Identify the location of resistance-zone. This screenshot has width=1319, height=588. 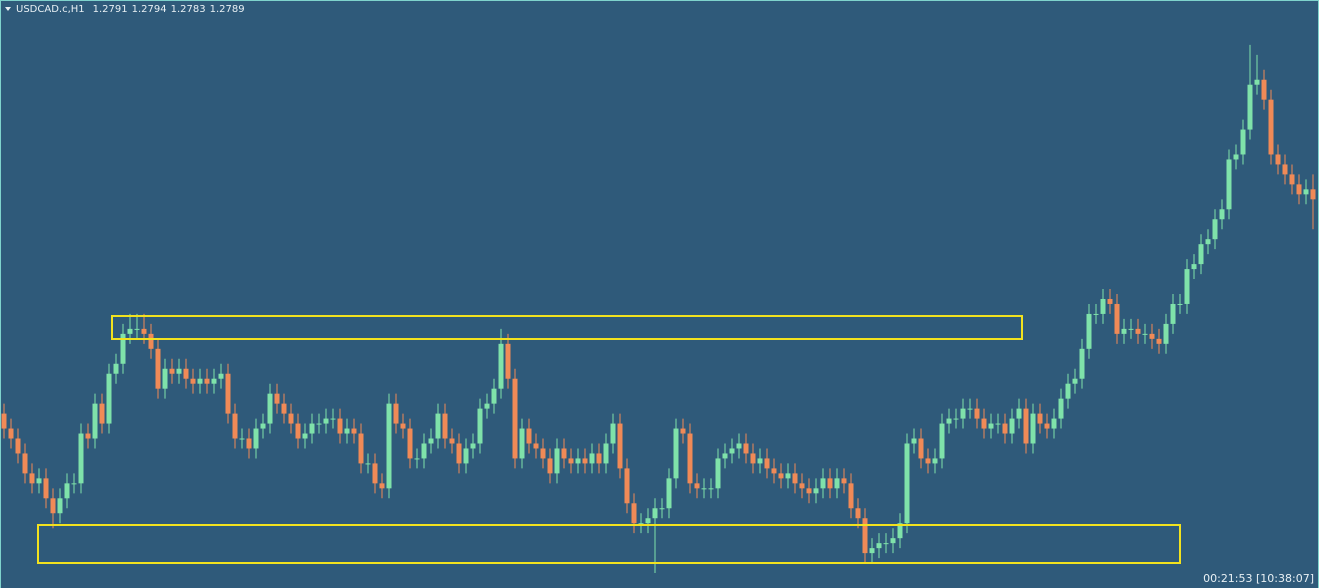
(567, 327).